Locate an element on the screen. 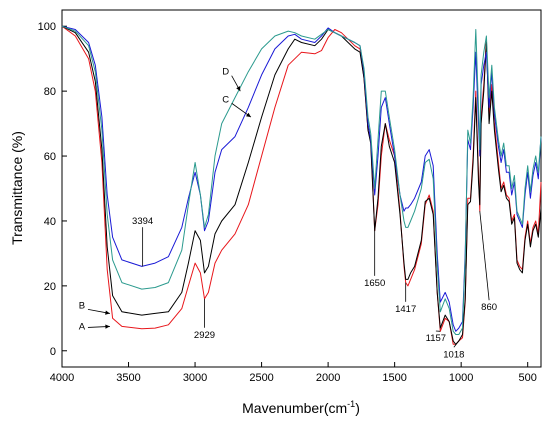 This screenshot has height=421, width=550. x-tick-label: 4000 is located at coordinates (62, 378).